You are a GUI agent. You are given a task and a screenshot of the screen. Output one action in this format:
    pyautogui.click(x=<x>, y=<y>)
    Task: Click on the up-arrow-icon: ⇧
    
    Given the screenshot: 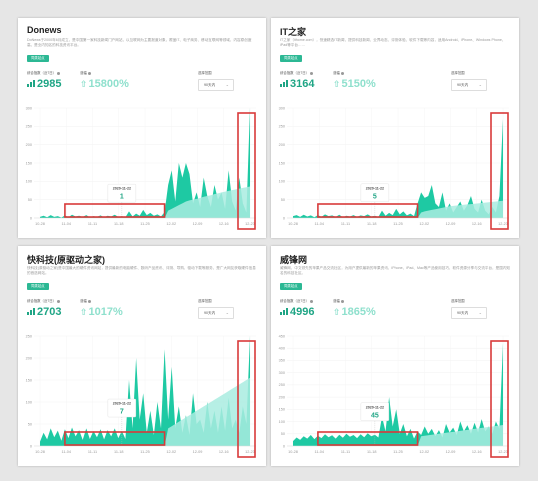 What is the action you would take?
    pyautogui.click(x=337, y=312)
    